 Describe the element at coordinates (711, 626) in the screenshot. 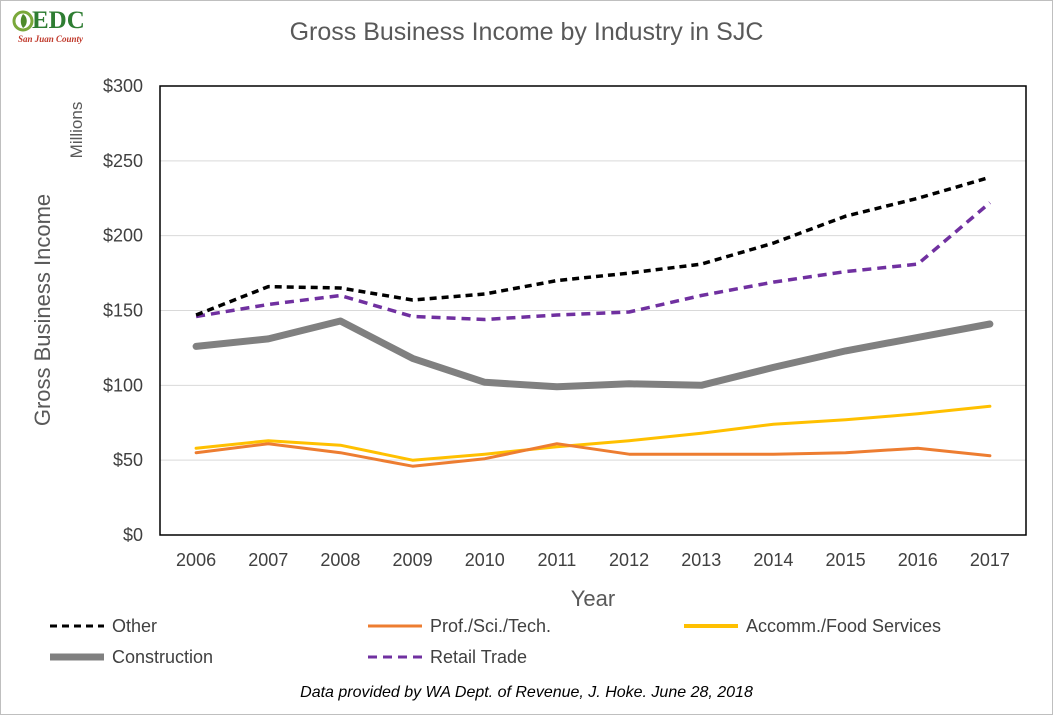

I see `legend-swatch-accomm-food` at that location.